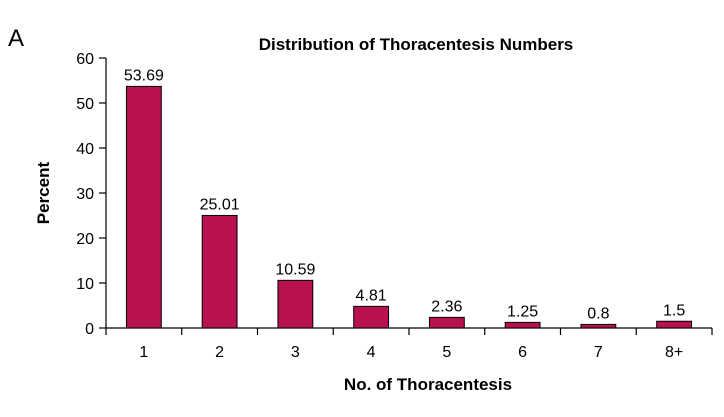  I want to click on data-label-5: 2.36, so click(446, 306).